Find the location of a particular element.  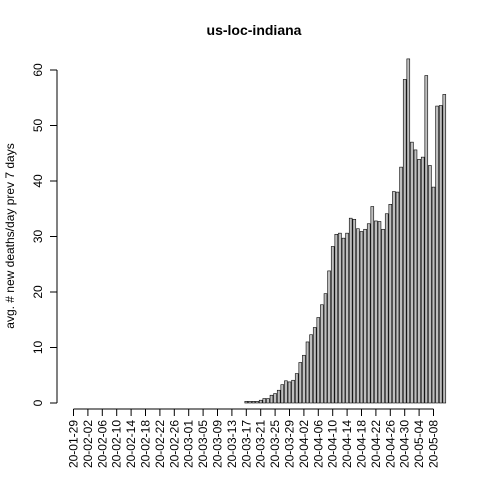

y-tick-label: 30 is located at coordinates (38, 237).